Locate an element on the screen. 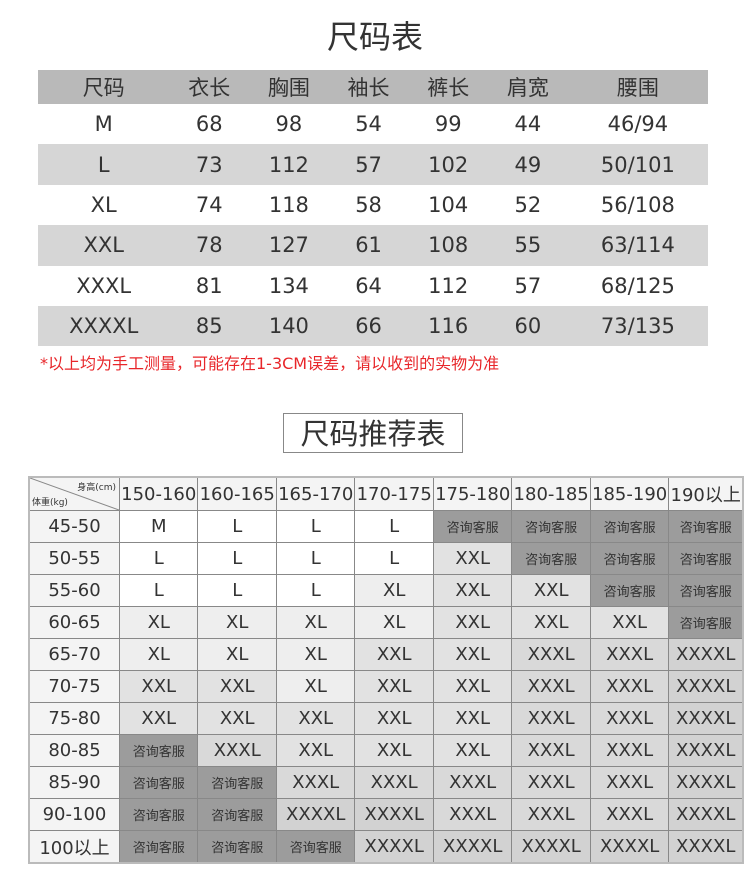 Image resolution: width=750 pixels, height=890 pixels. size-chart-title: 尺码表 is located at coordinates (374, 37).